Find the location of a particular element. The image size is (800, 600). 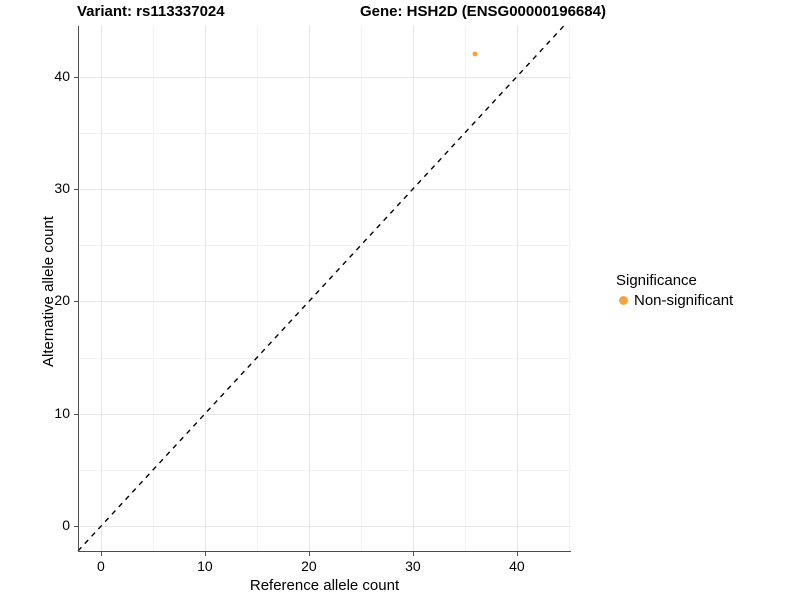

y-tick-label: 10 is located at coordinates (62, 412).